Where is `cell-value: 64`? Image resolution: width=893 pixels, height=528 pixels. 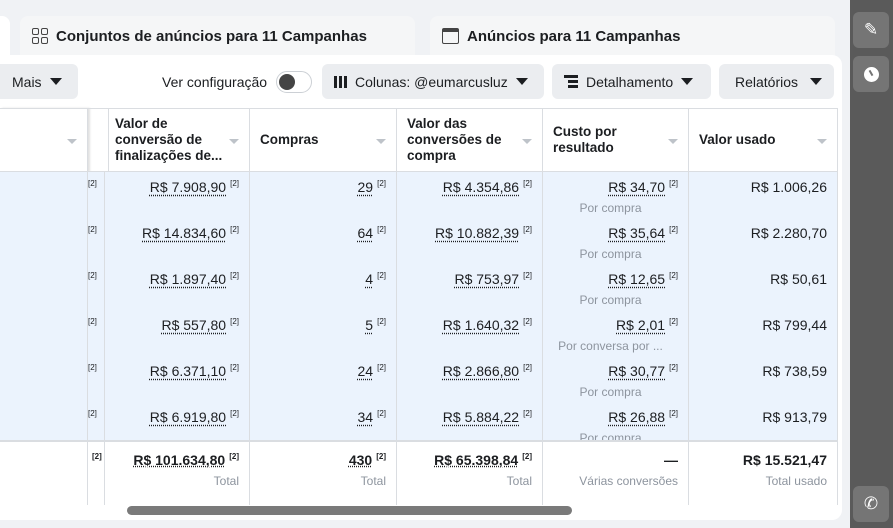
cell-value: 64 is located at coordinates (365, 233).